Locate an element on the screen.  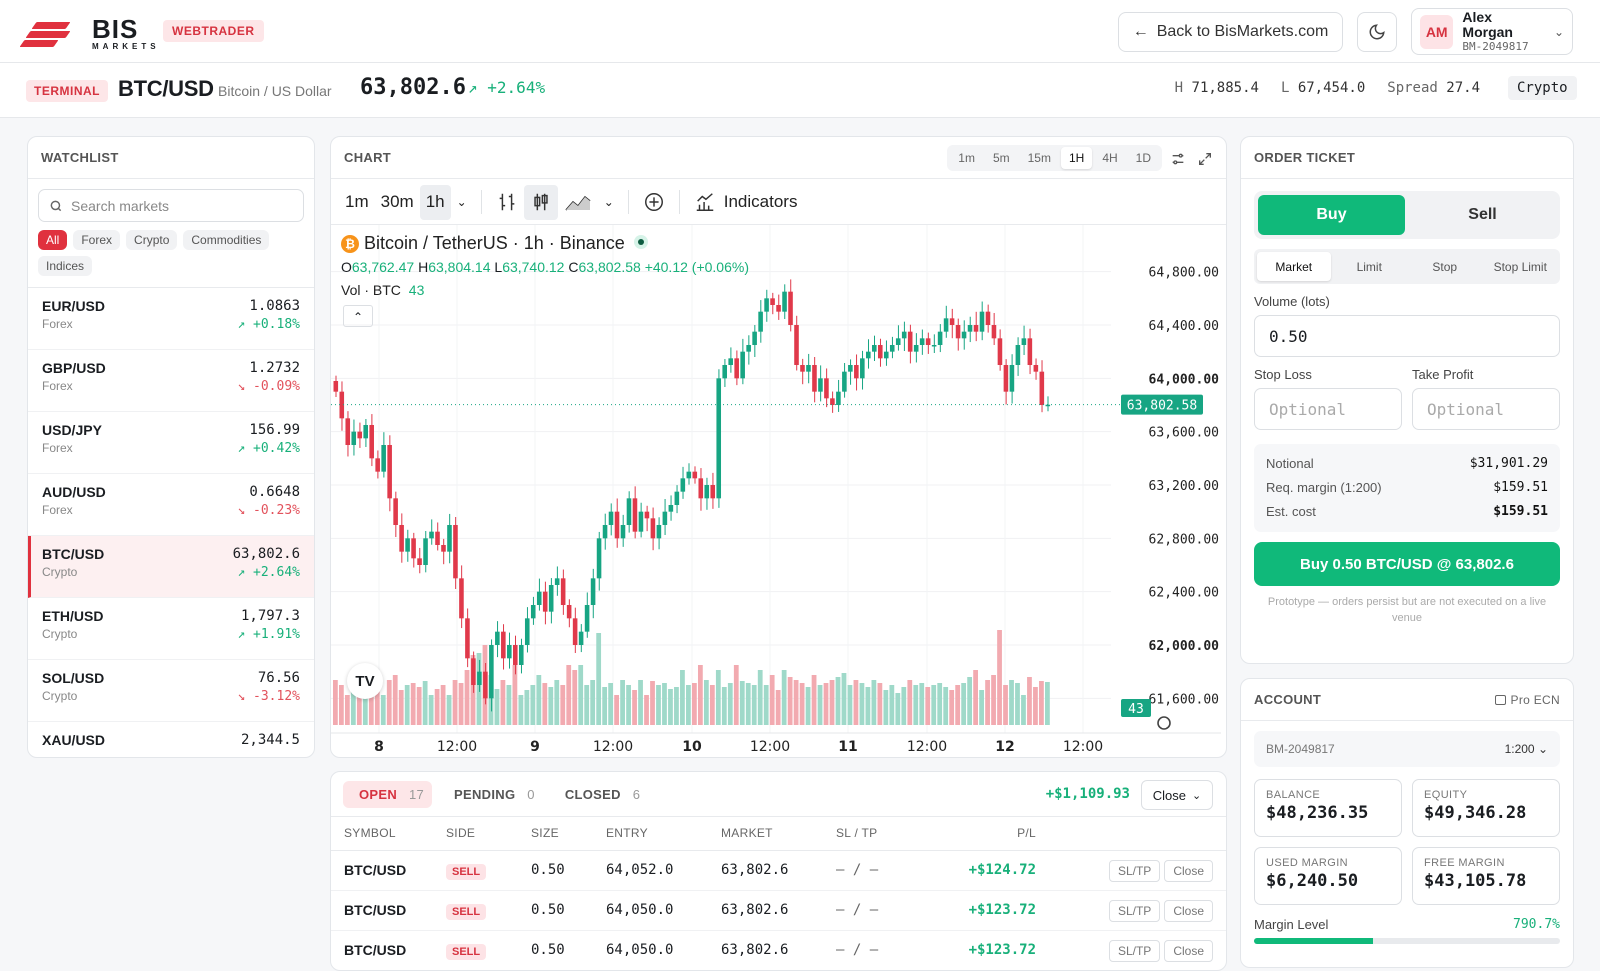
gear-icon is located at coordinates (1164, 723).